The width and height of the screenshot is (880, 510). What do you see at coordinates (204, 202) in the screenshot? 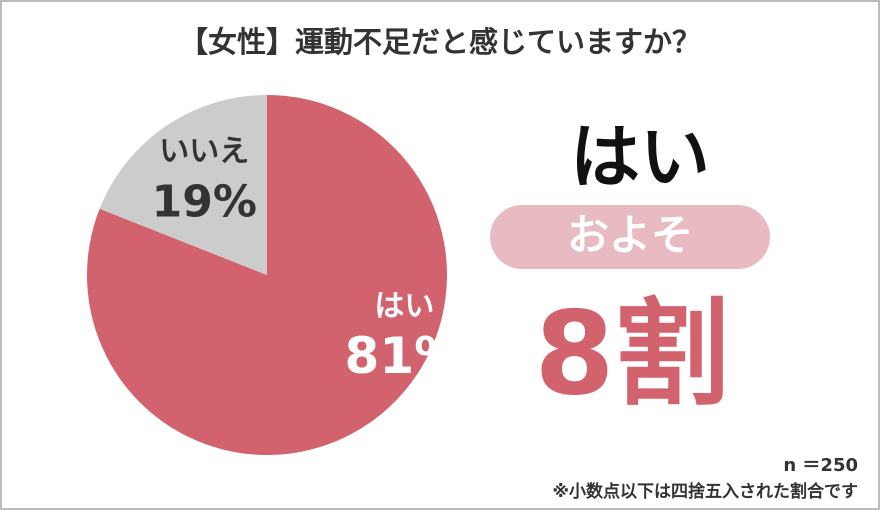
I see `slice-value: 19%` at bounding box center [204, 202].